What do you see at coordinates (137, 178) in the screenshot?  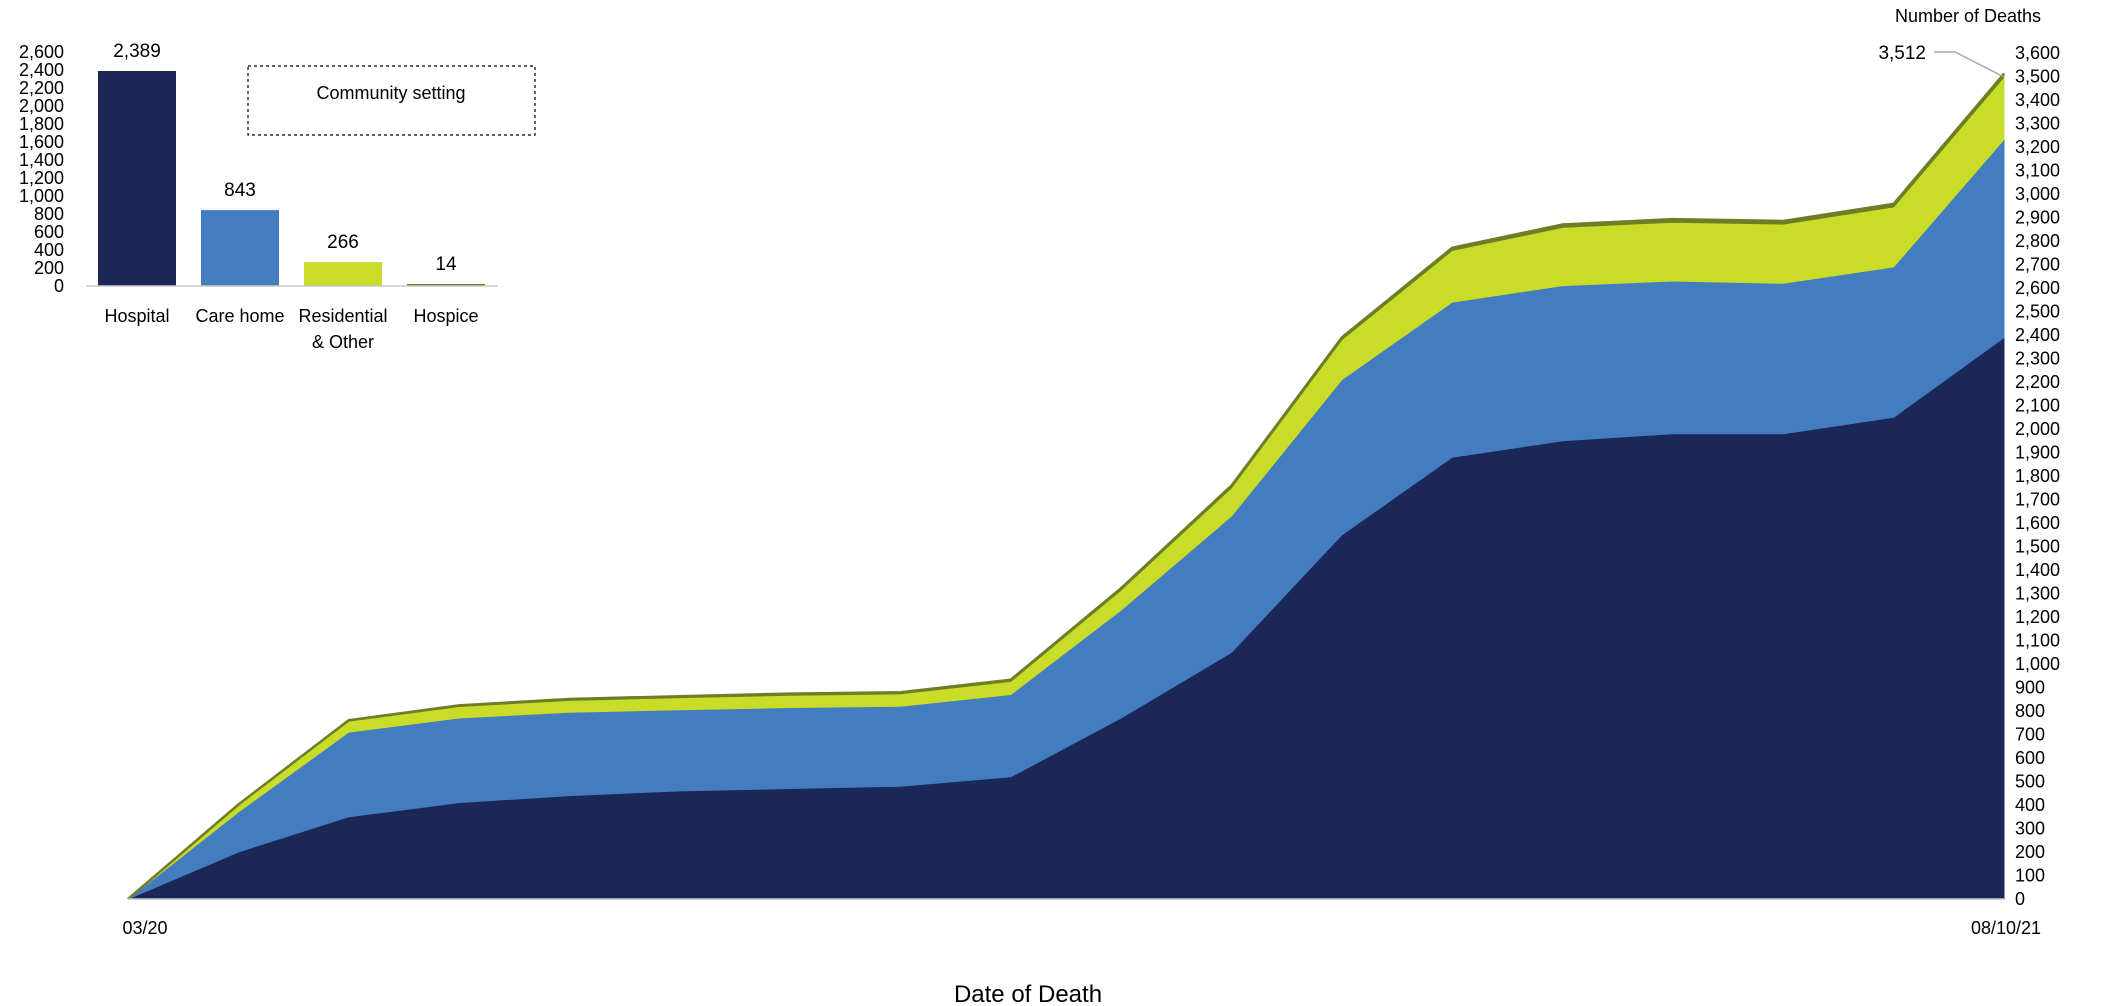 I see `inset-bar-hospital` at bounding box center [137, 178].